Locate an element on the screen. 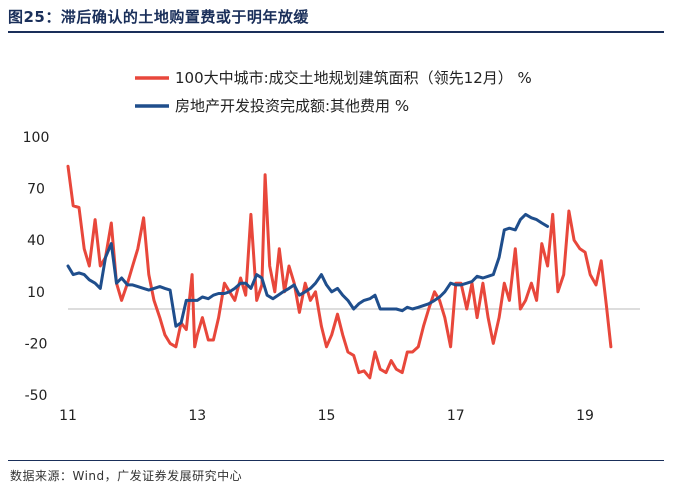  source-note: 数据来源：Wind，广发证券发展研究中心 is located at coordinates (126, 476).